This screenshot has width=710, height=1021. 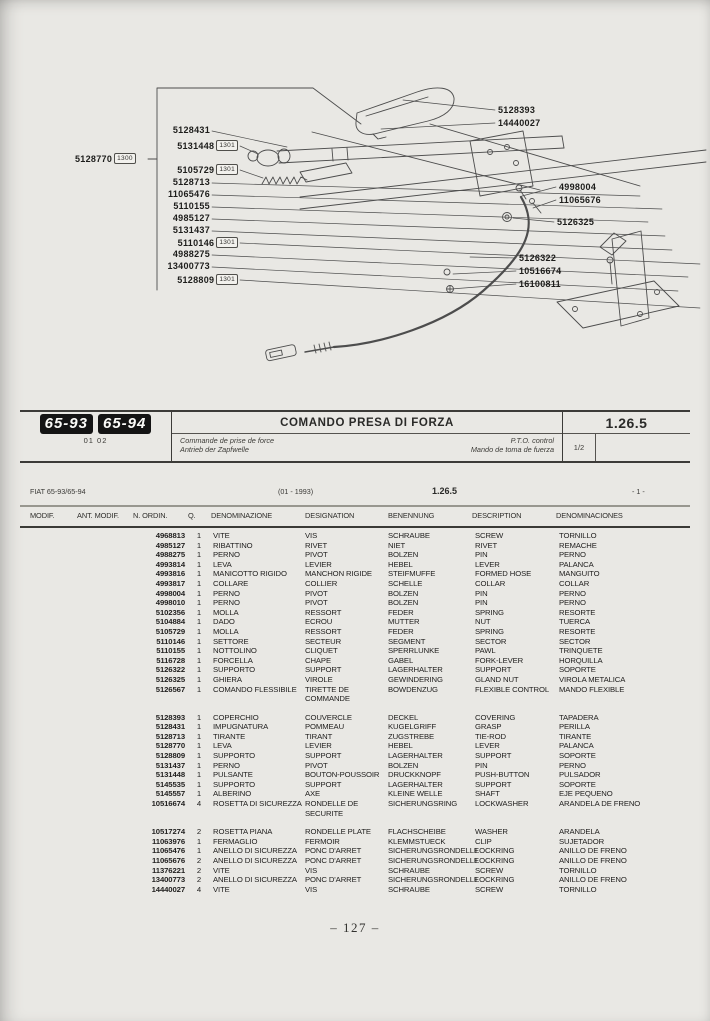 I want to click on cell-qty: 4, so click(x=199, y=889).